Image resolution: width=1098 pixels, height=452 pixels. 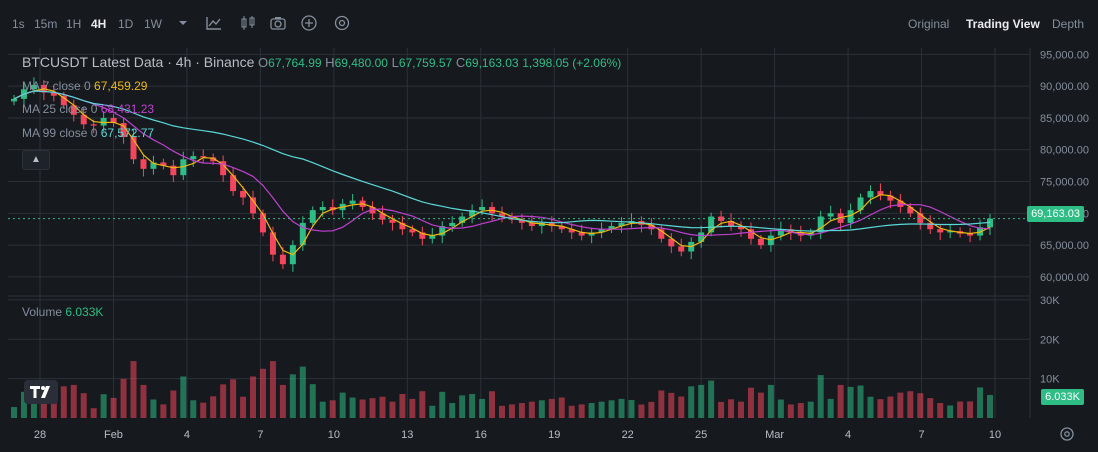 What do you see at coordinates (342, 23) in the screenshot?
I see `settings-icon` at bounding box center [342, 23].